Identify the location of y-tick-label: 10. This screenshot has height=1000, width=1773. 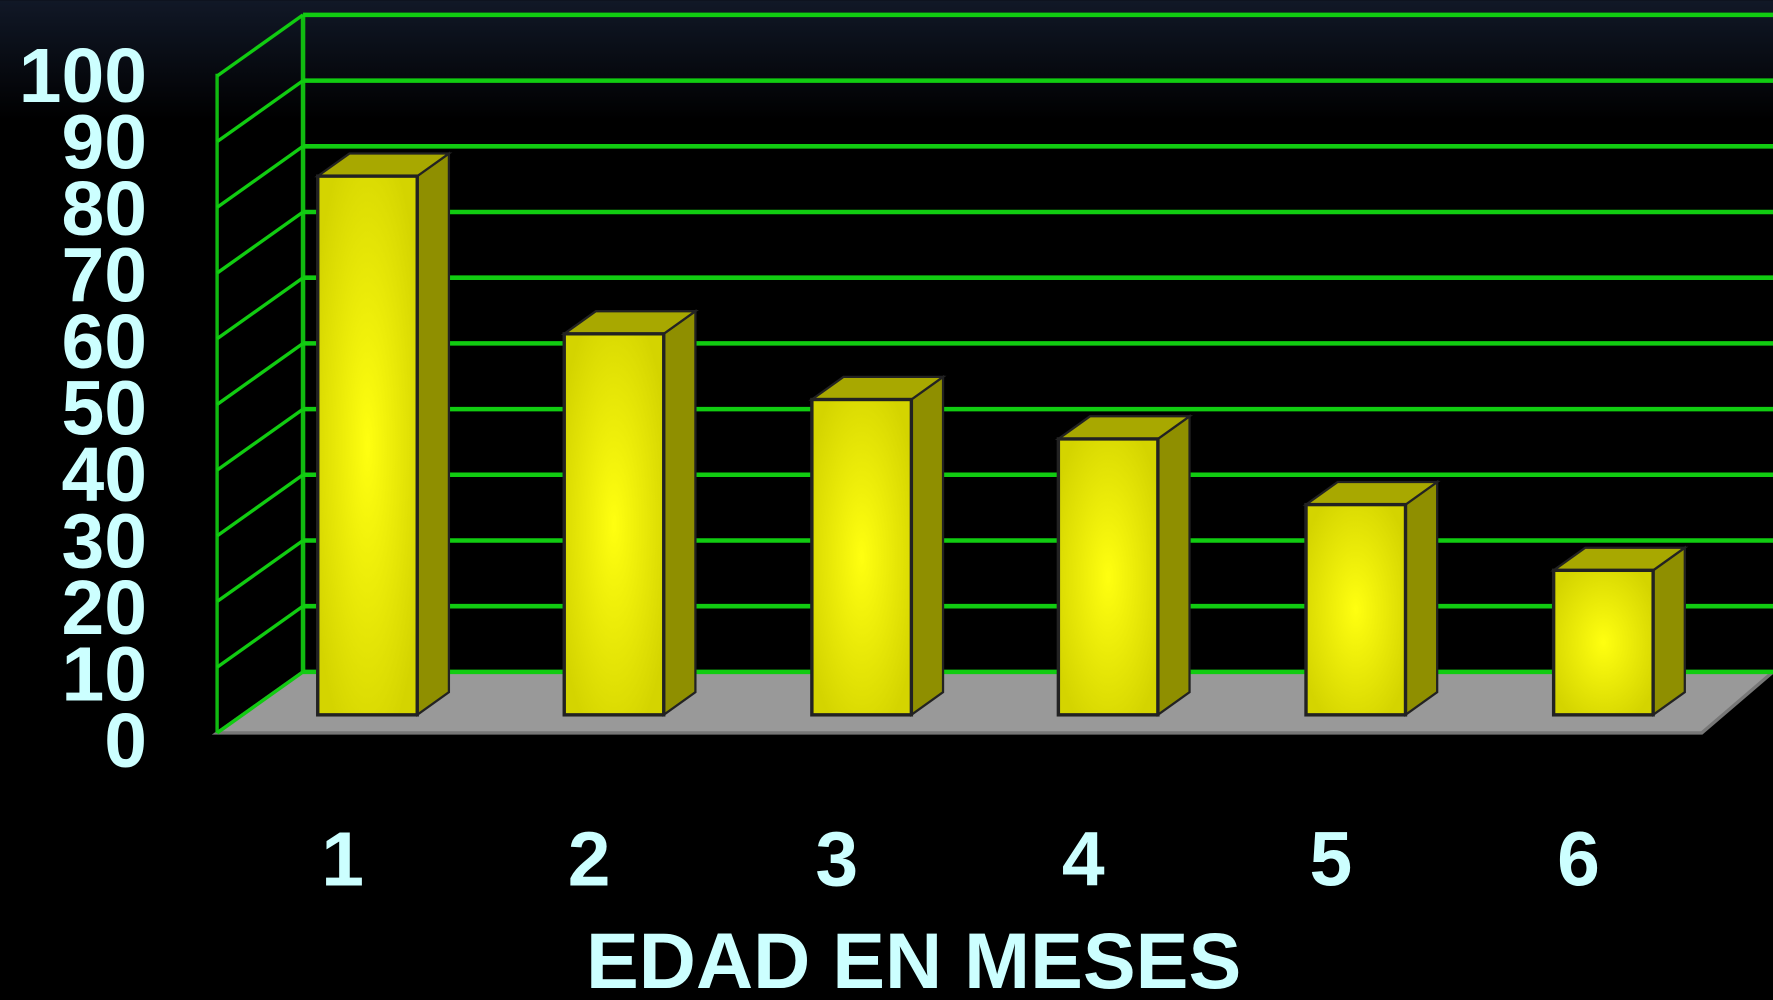
(104, 674).